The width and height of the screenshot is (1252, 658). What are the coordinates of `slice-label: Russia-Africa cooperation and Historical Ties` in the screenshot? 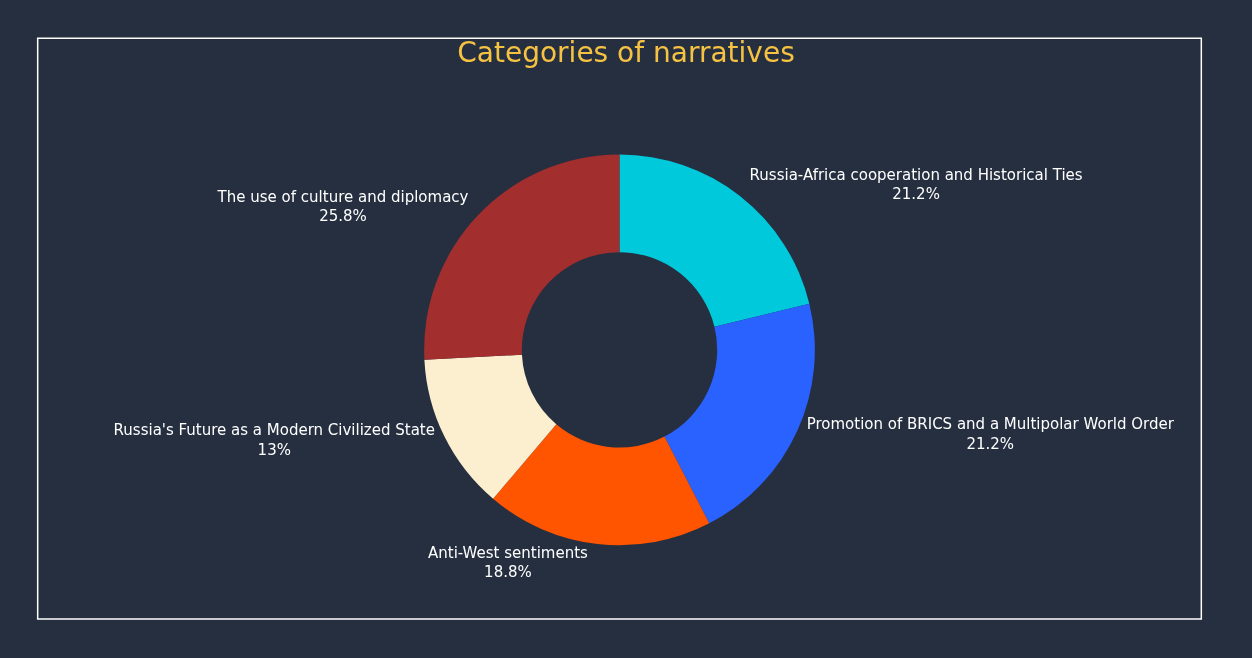 It's located at (916, 174).